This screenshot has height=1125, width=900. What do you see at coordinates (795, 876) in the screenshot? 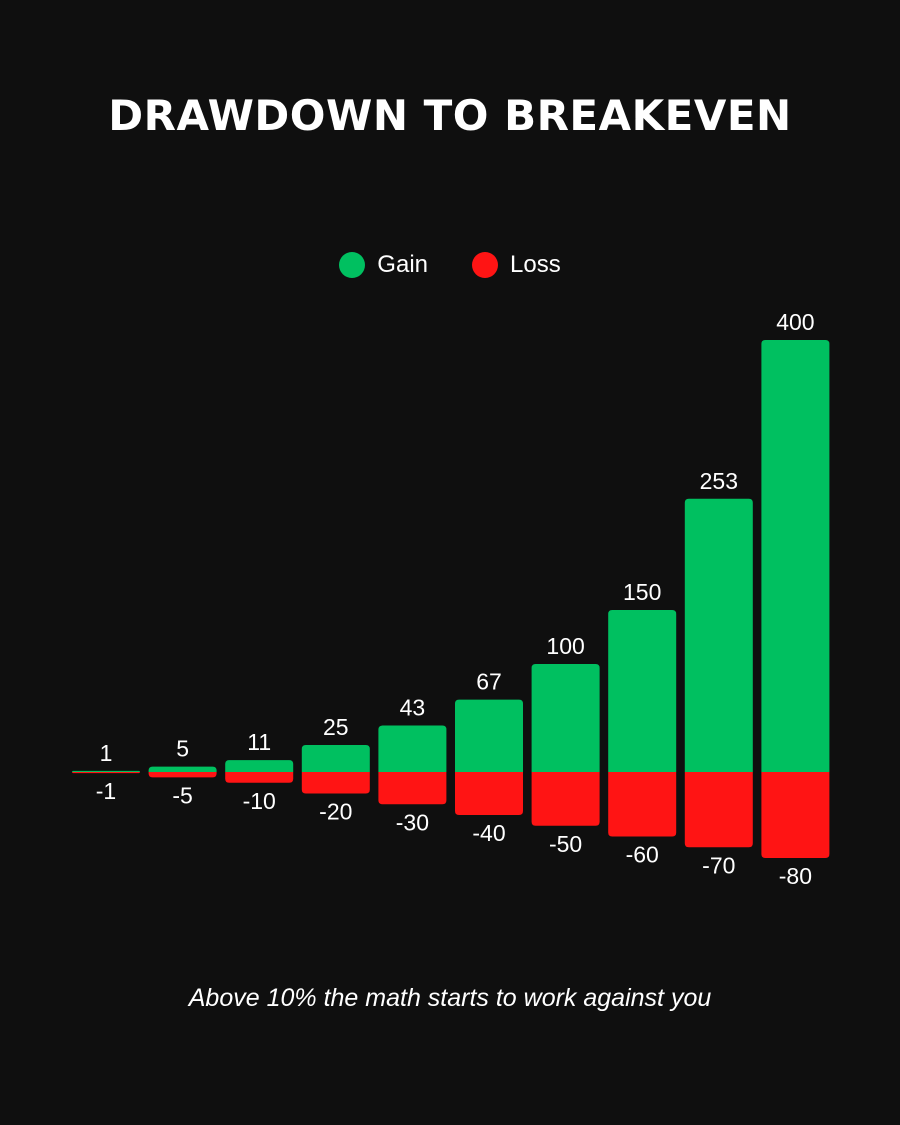
I see `loss-value-label-10: -80` at bounding box center [795, 876].